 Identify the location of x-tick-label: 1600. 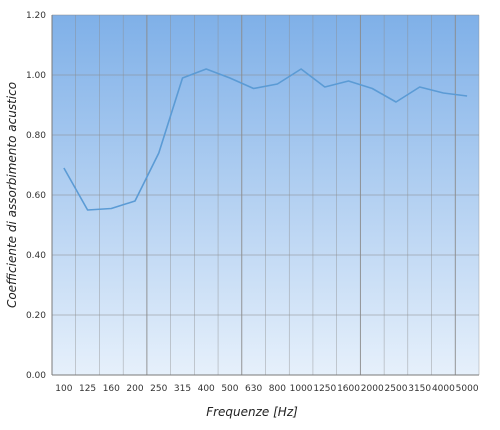
(348, 389).